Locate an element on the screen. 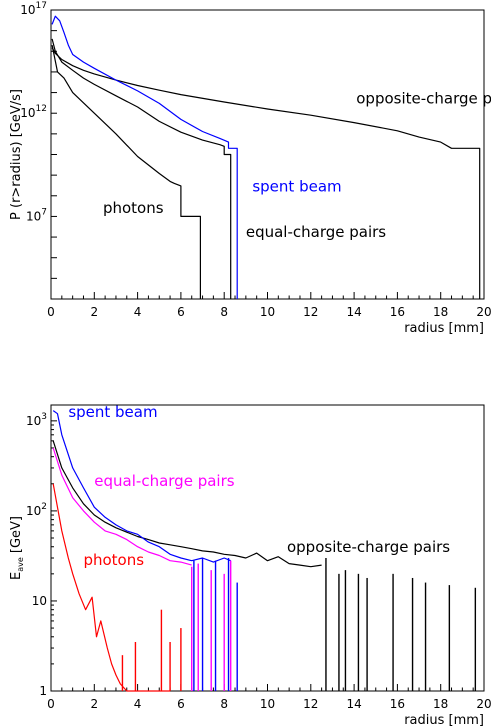  y-tick-label: 1 is located at coordinates (43, 691).